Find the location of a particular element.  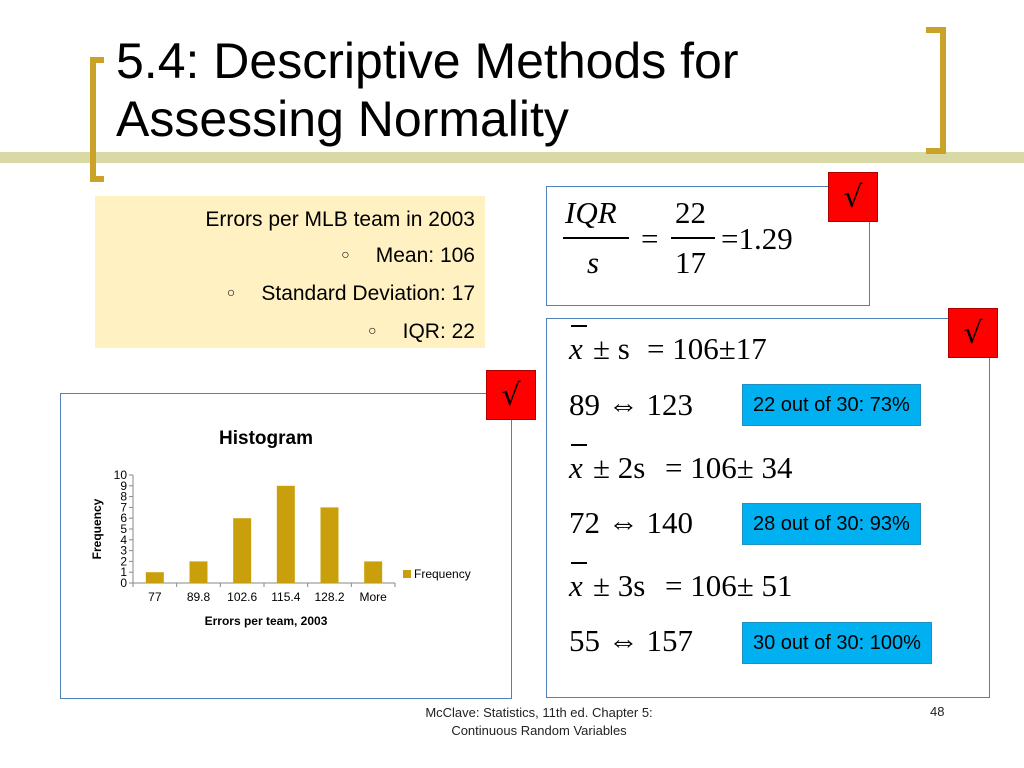

title-line-2: Assessing Normality is located at coordinates (342, 119).